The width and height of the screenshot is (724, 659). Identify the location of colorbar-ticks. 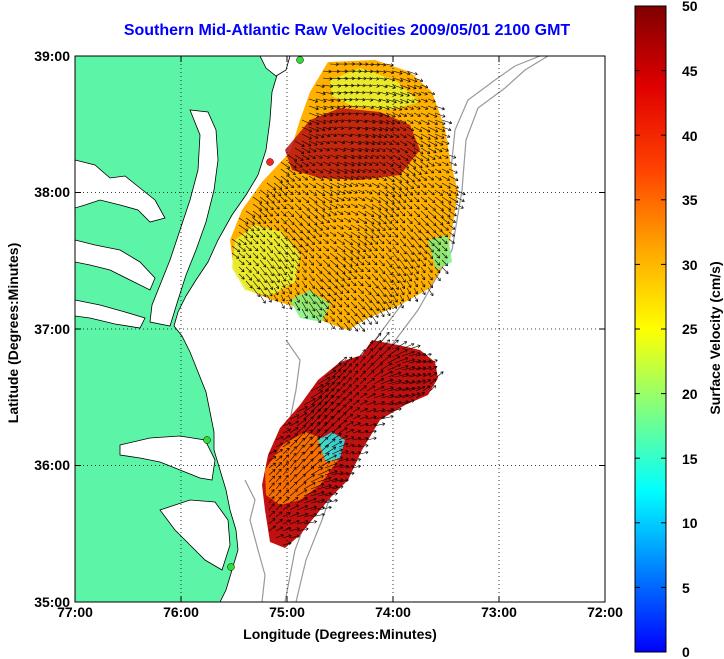
(650, 329).